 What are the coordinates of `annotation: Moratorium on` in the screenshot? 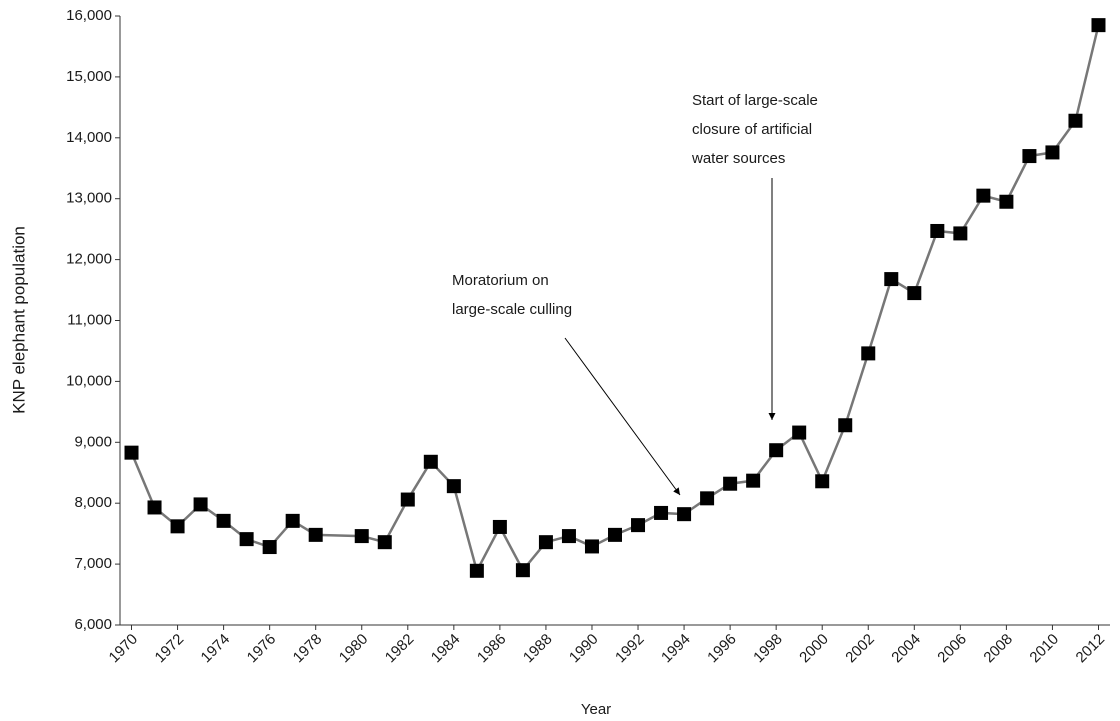 It's located at (500, 280).